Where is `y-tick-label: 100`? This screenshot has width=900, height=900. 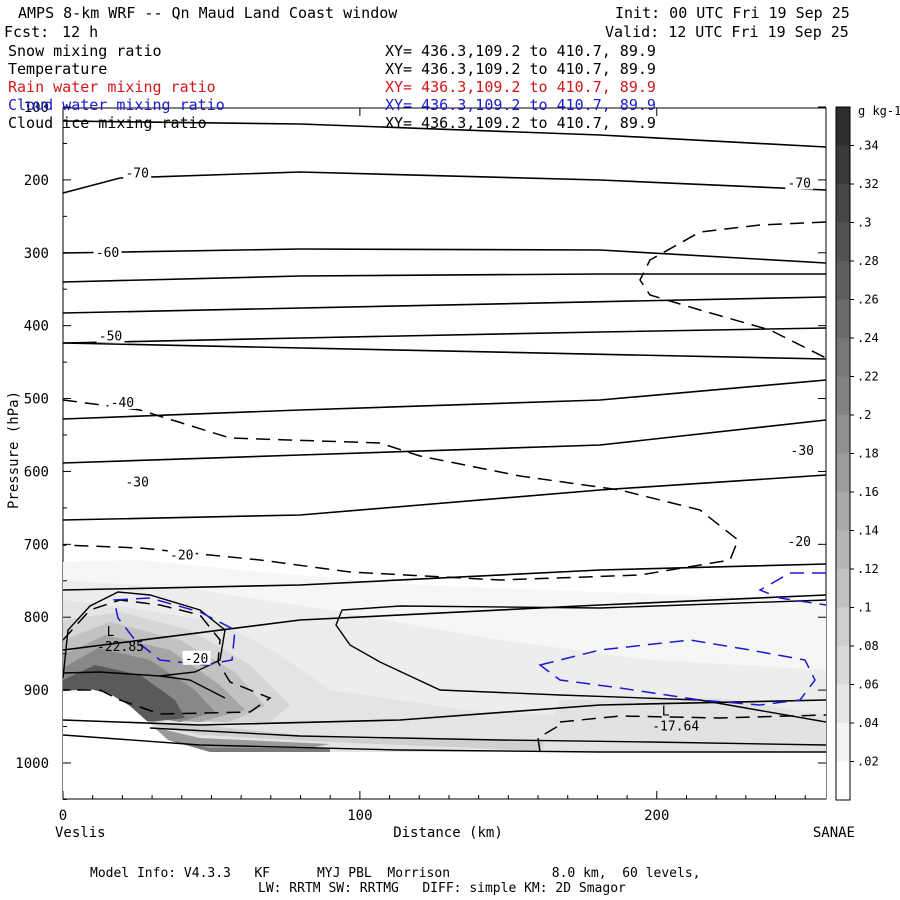 y-tick-label: 100 is located at coordinates (36, 108).